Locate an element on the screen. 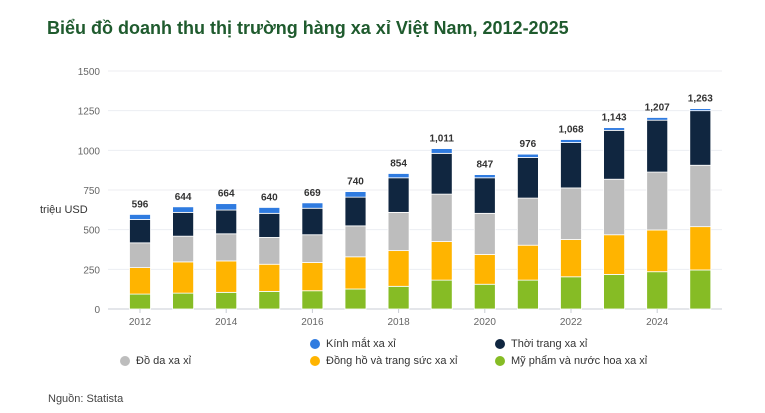 The height and width of the screenshot is (413, 765). x-tick-label: 2012 is located at coordinates (140, 322).